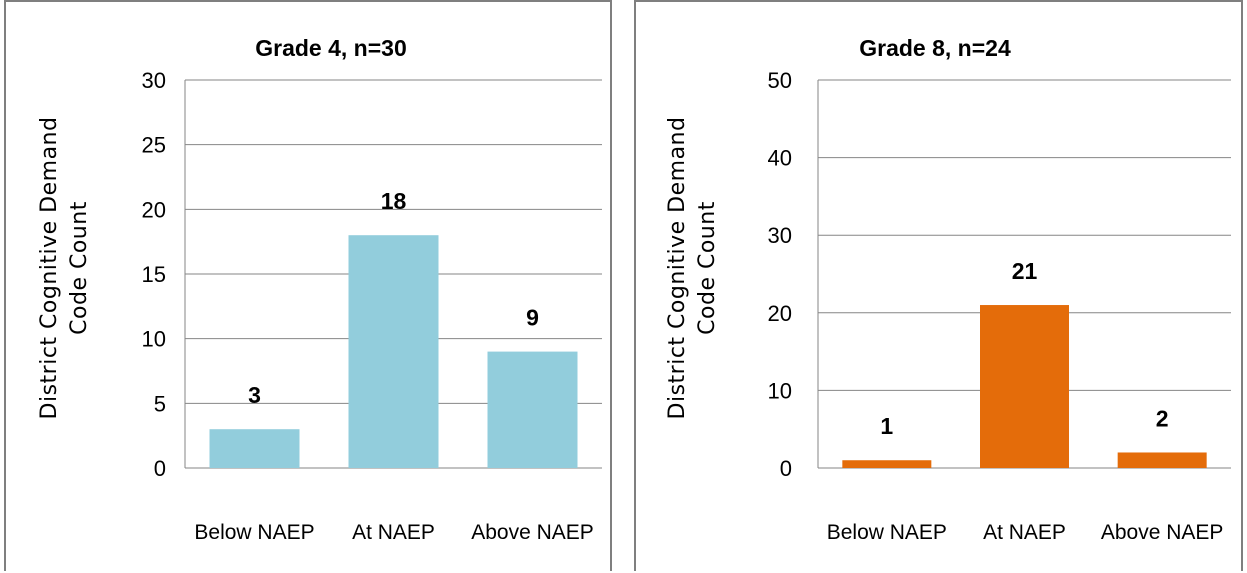  Describe the element at coordinates (780, 80) in the screenshot. I see `y-tick-label: 50` at that location.